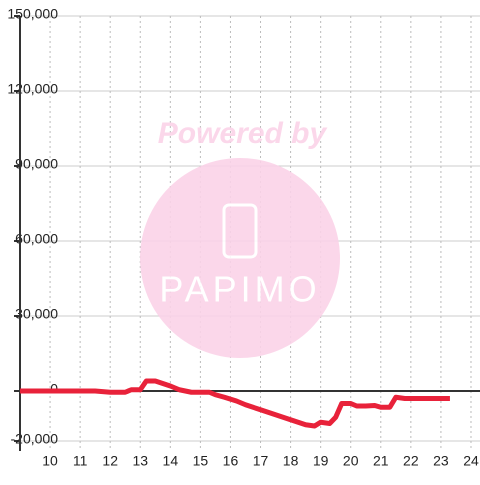 Image resolution: width=480 pixels, height=485 pixels. I want to click on x-tick-label: 11, so click(80, 461).